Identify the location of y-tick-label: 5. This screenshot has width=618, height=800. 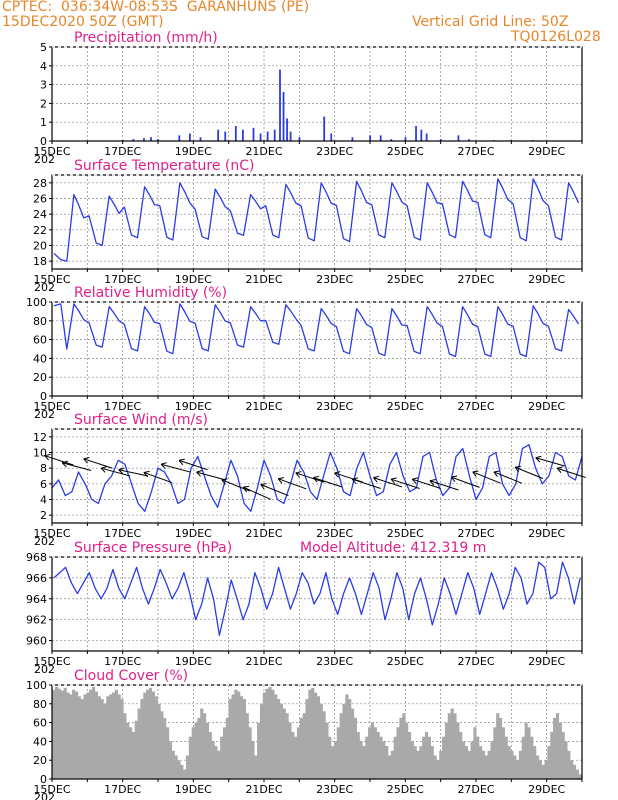
(43, 47).